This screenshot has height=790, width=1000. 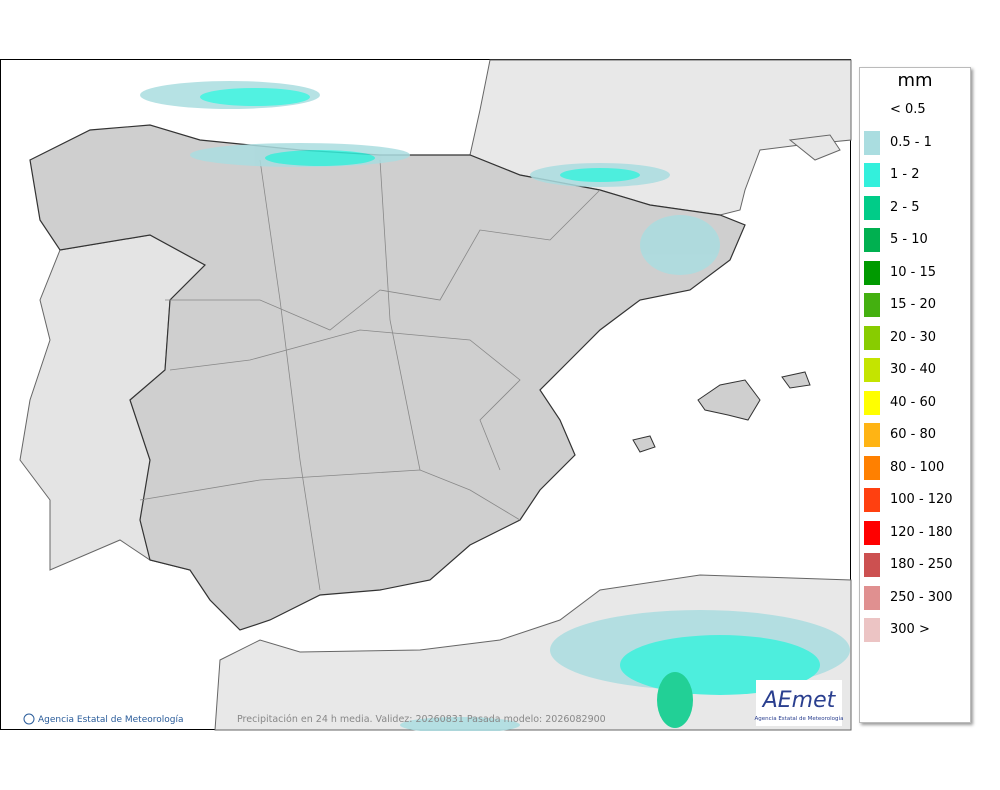 I want to click on logo-subtitle: Agencia Estatal de Meteorología, so click(x=799, y=718).